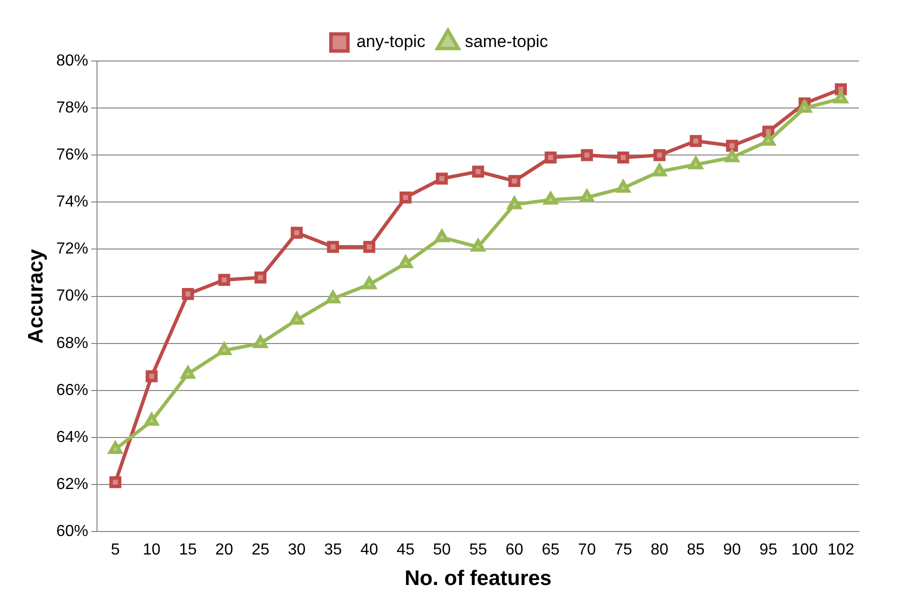 The image size is (904, 606). Describe the element at coordinates (441, 550) in the screenshot. I see `x-tick-label: 50` at that location.